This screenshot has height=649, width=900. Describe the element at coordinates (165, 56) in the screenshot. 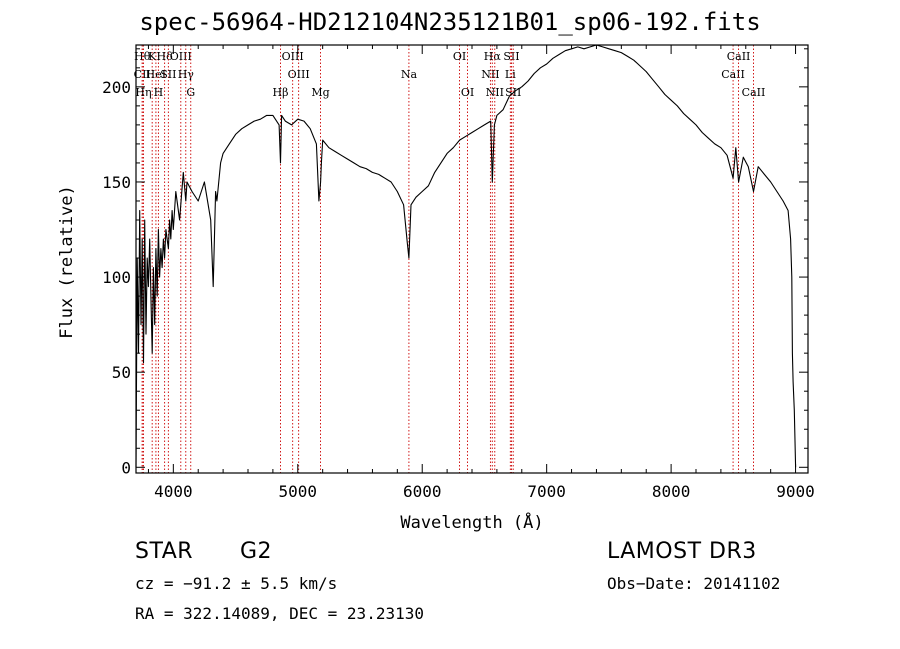

I see `line-marker-label-6: Hδ` at that location.